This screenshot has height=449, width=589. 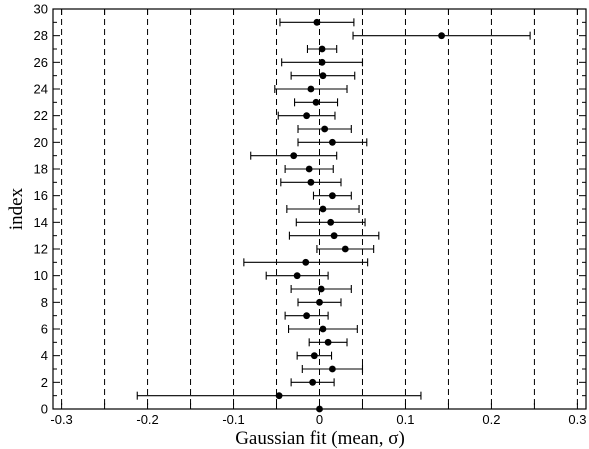 I want to click on x-tick-labels: -0.3 -0.2 -0.1 0 0.1 0.2 0.3, so click(x=318, y=419).